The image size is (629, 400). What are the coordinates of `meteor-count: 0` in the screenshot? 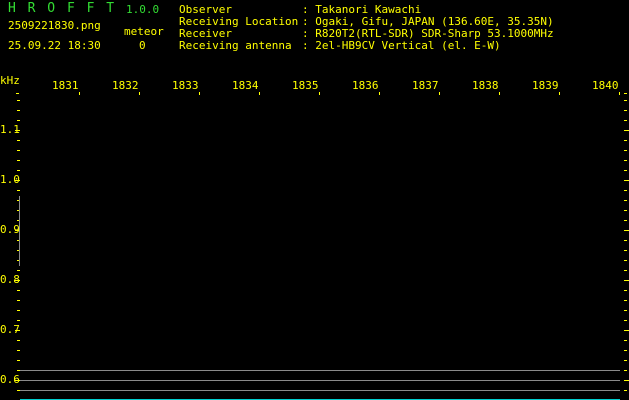 It's located at (142, 45).